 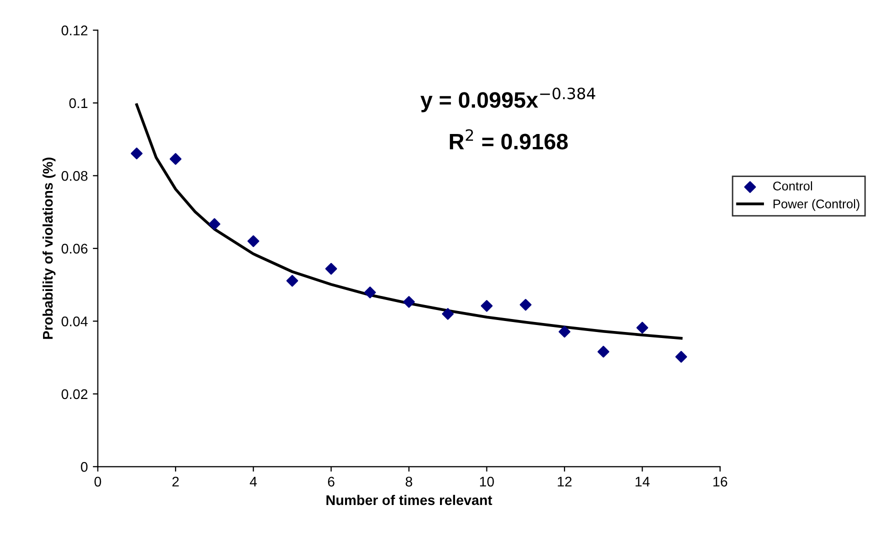 What do you see at coordinates (509, 139) in the screenshot?
I see `annotation: R$^{2}$ = 0.9168` at bounding box center [509, 139].